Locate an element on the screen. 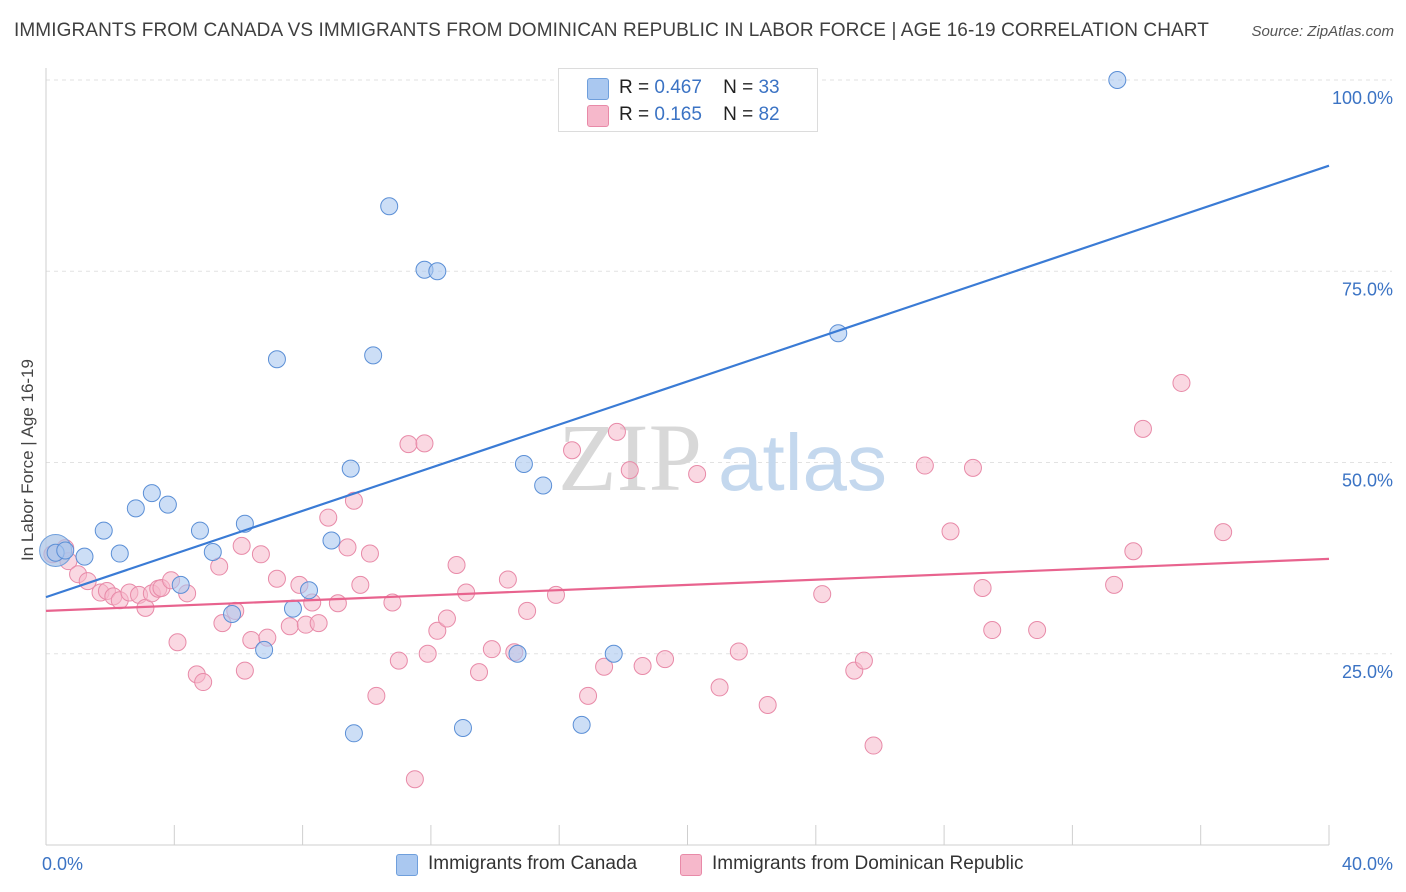 Image resolution: width=1406 pixels, height=892 pixels. series-legend-label-canada: Immigrants from Canada is located at coordinates (533, 863).